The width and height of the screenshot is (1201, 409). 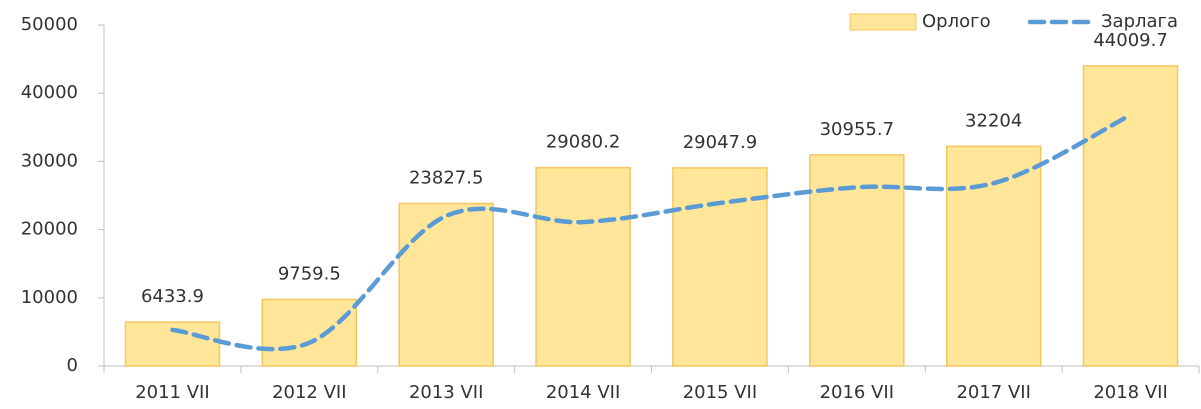 I want to click on x-tick-label: 2016 VII, so click(x=857, y=392).